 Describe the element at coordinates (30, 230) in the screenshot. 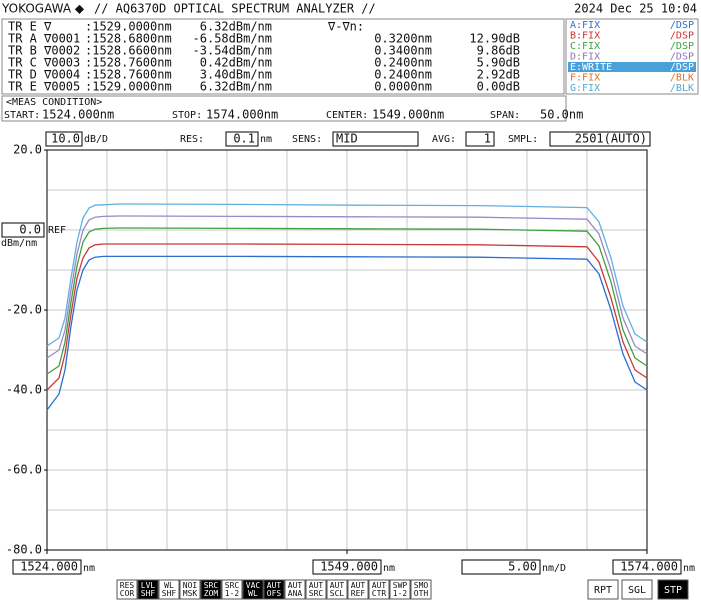

I see `ref-level: 0.0` at that location.